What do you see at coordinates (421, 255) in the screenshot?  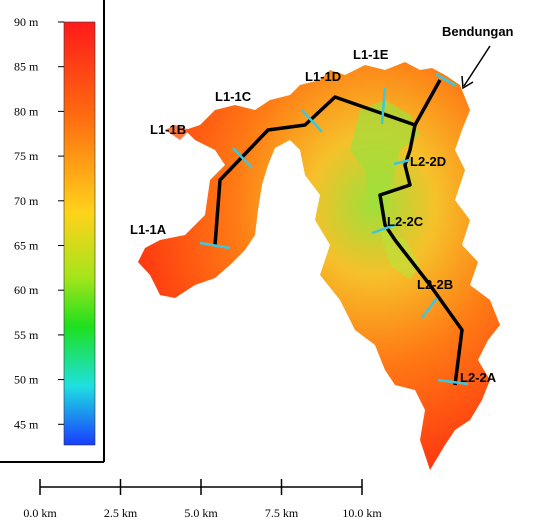 I see `channel` at bounding box center [421, 255].